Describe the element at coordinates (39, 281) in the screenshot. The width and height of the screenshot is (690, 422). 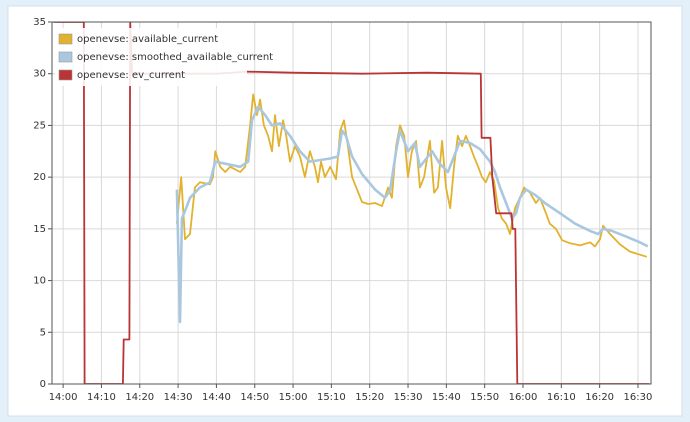
I see `y-tick-label: 10` at that location.